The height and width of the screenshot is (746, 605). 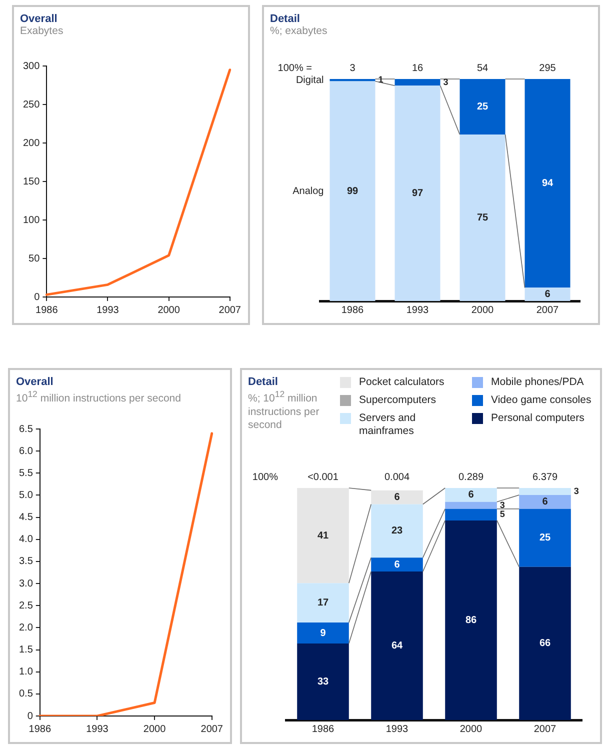 I want to click on text: 0.004, so click(x=397, y=477).